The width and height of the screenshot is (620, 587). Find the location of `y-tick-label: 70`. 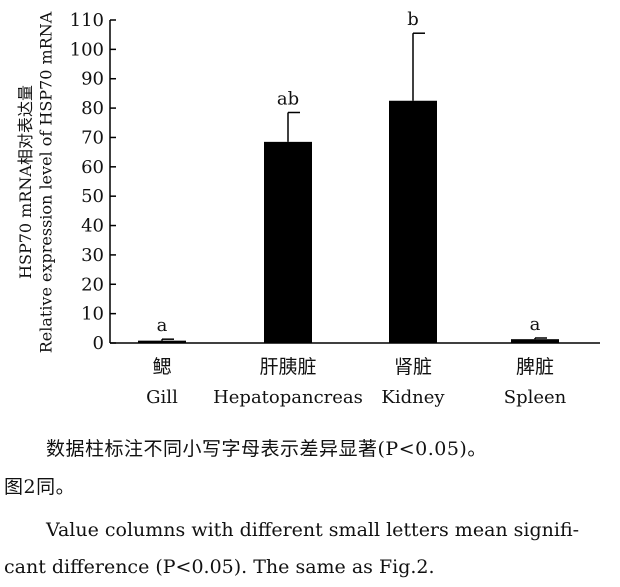

y-tick-label: 70 is located at coordinates (92, 137).